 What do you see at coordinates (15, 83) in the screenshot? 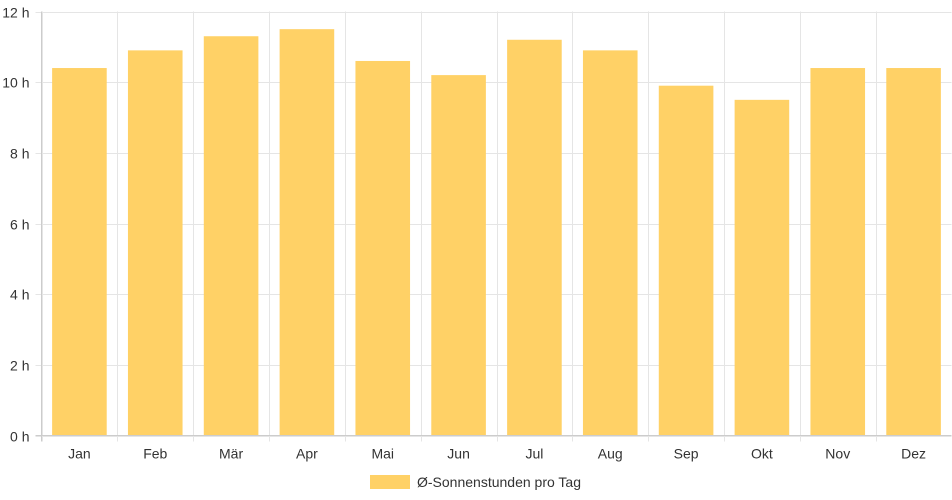
I see `y-tick-label: 10 h` at bounding box center [15, 83].